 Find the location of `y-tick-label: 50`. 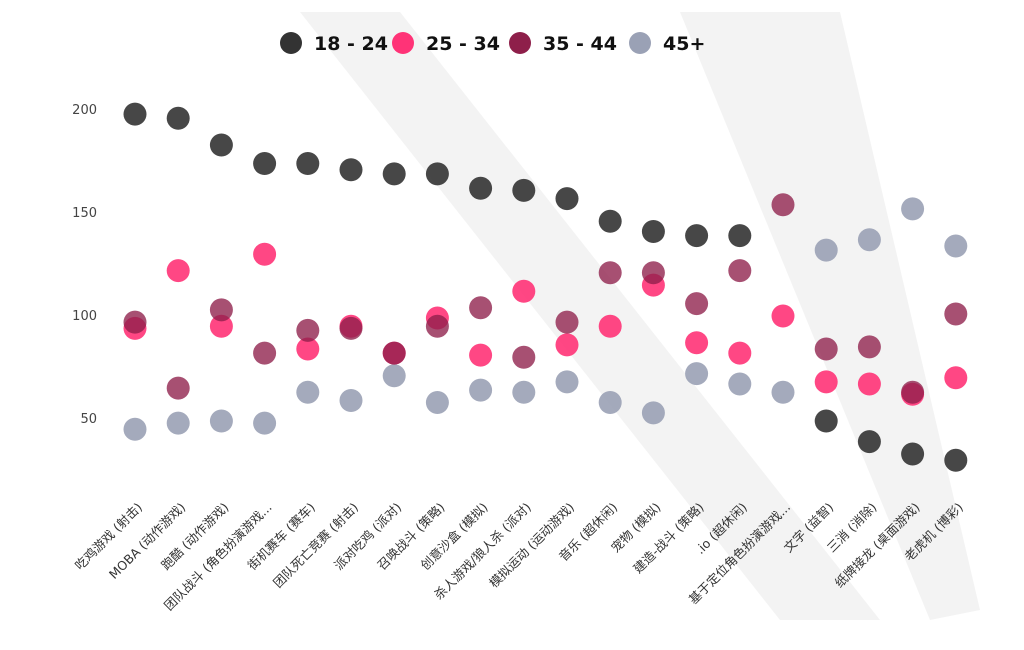

y-tick-label: 50 is located at coordinates (88, 419).